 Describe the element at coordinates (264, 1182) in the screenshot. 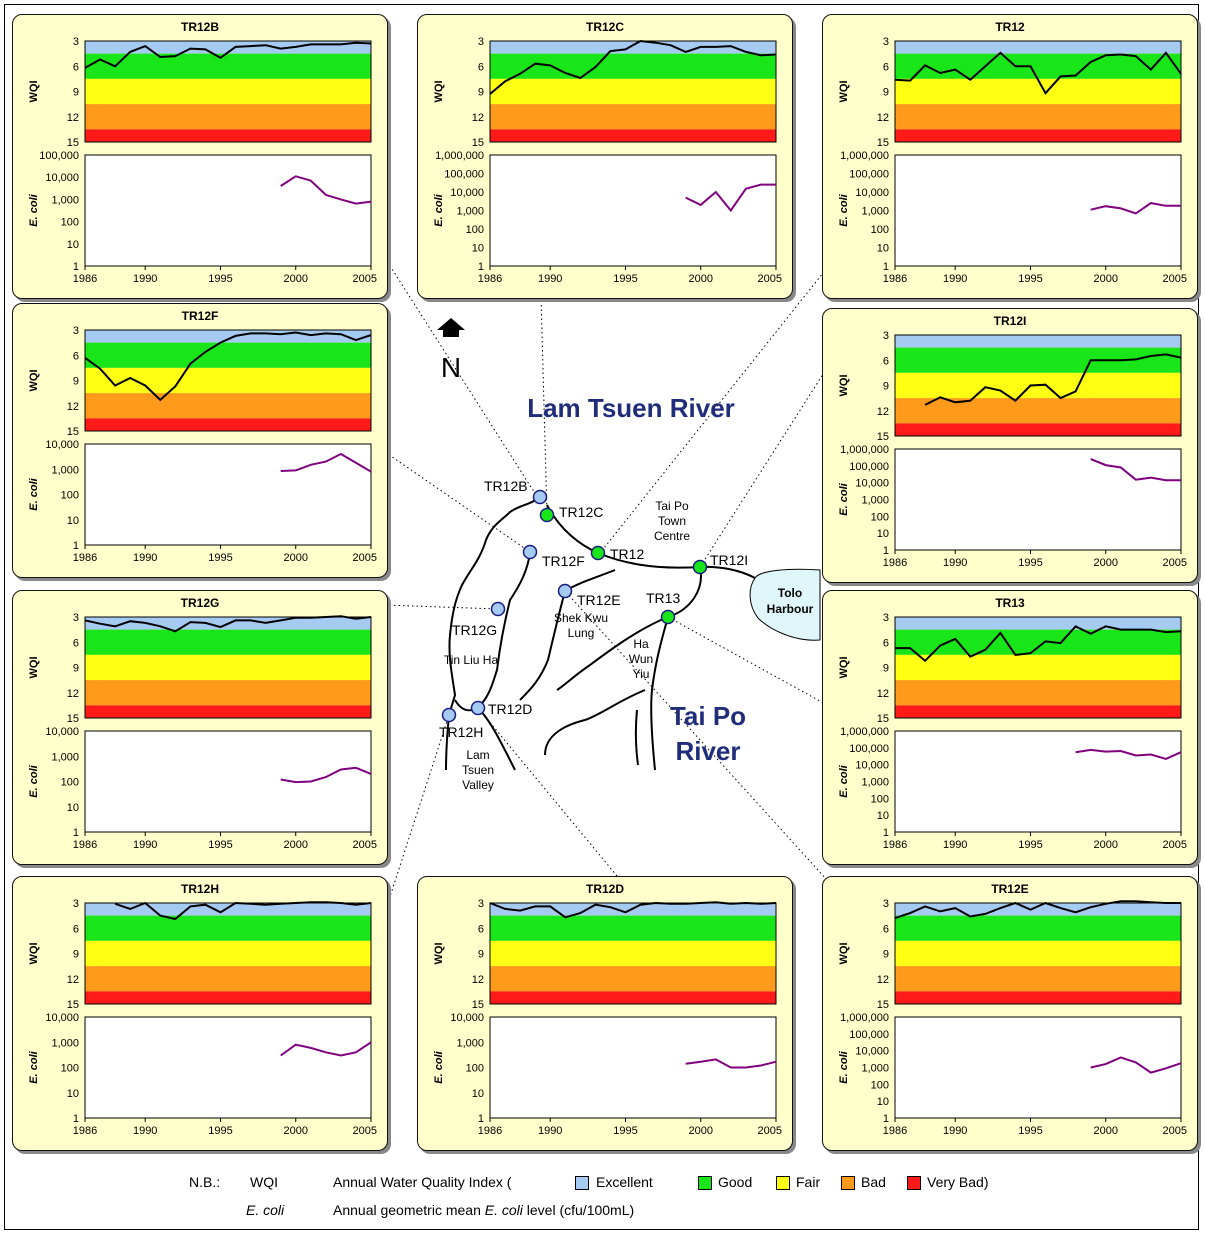

I see `legend-wqi-label: WQI` at that location.